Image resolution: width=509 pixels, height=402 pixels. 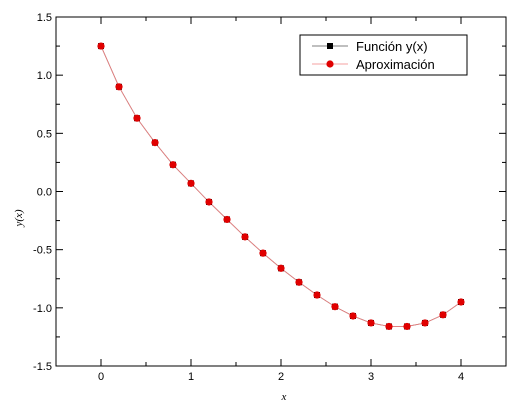 What do you see at coordinates (44, 18) in the screenshot?
I see `y-tick-label: 1.5` at bounding box center [44, 18].